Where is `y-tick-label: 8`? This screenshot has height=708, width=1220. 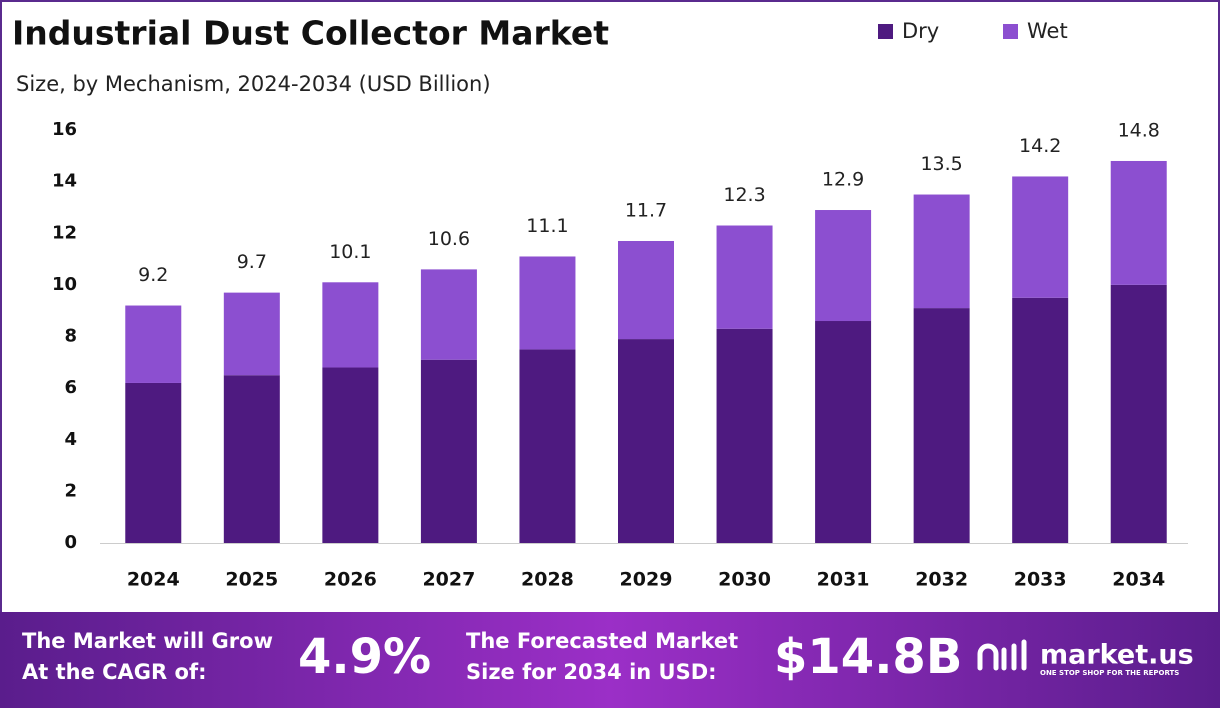 y-tick-label: 8 is located at coordinates (70, 336).